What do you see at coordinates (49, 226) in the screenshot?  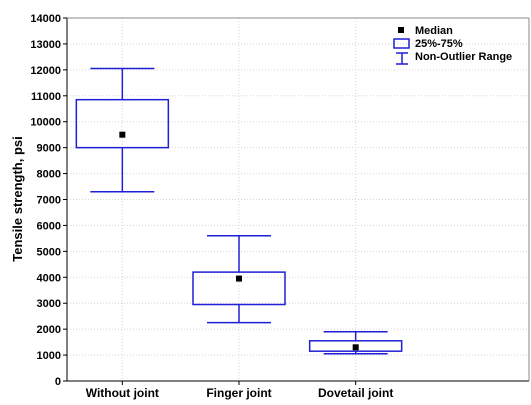 I see `y-tick-label: 6000` at bounding box center [49, 226].